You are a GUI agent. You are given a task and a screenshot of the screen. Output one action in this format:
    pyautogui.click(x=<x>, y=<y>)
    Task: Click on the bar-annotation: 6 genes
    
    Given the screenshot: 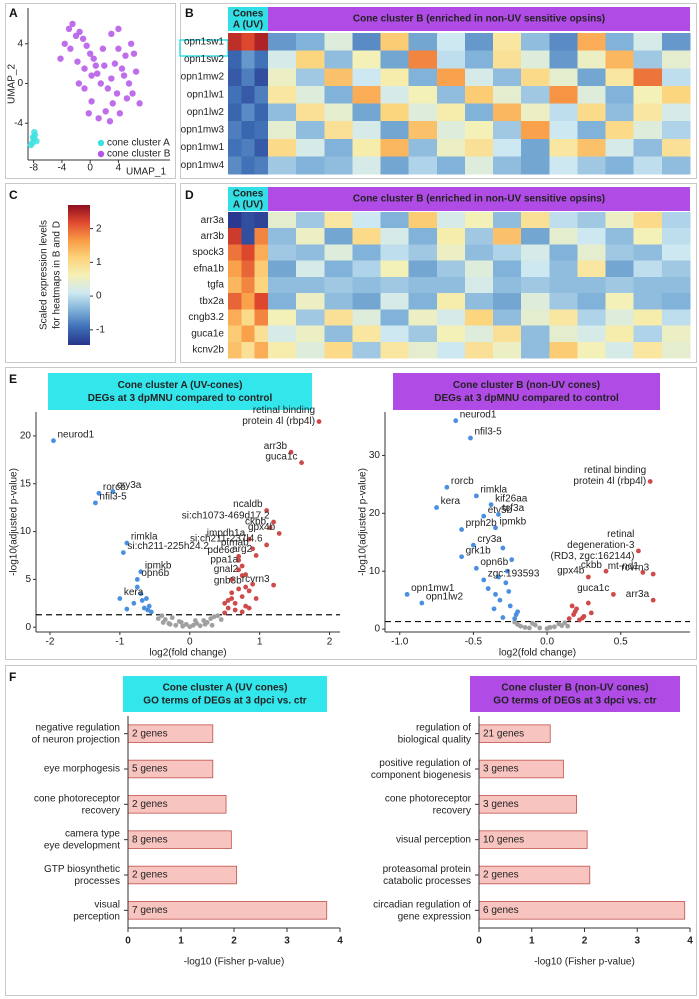 What is the action you would take?
    pyautogui.click(x=501, y=910)
    